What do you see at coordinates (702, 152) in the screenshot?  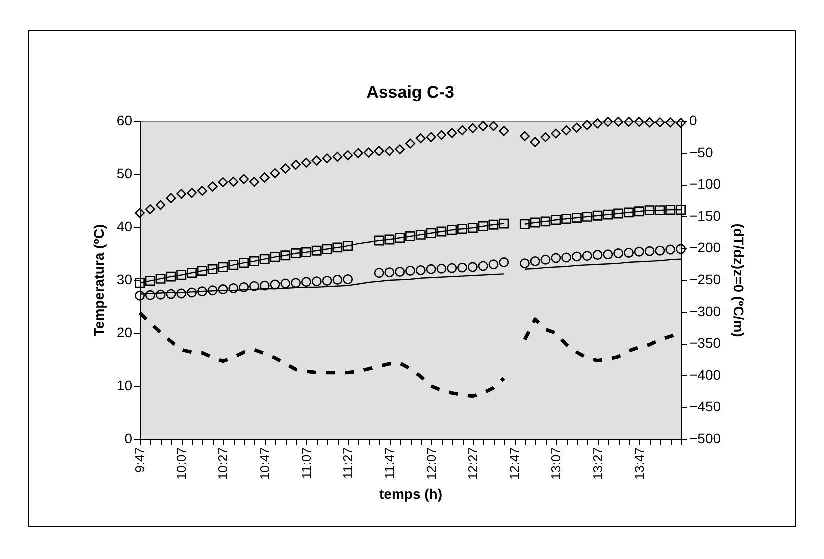 I see `y2-tick-label: −50` at bounding box center [702, 152].